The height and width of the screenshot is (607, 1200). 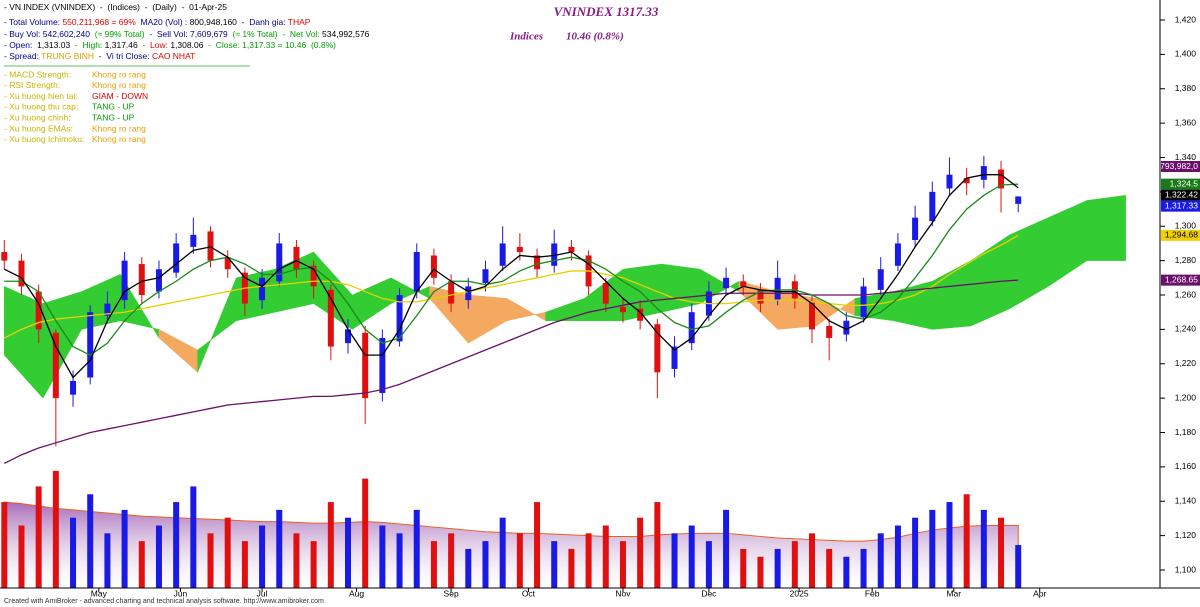 What do you see at coordinates (37, 74) in the screenshot?
I see `indicator-label: - MACD Strength:` at bounding box center [37, 74].